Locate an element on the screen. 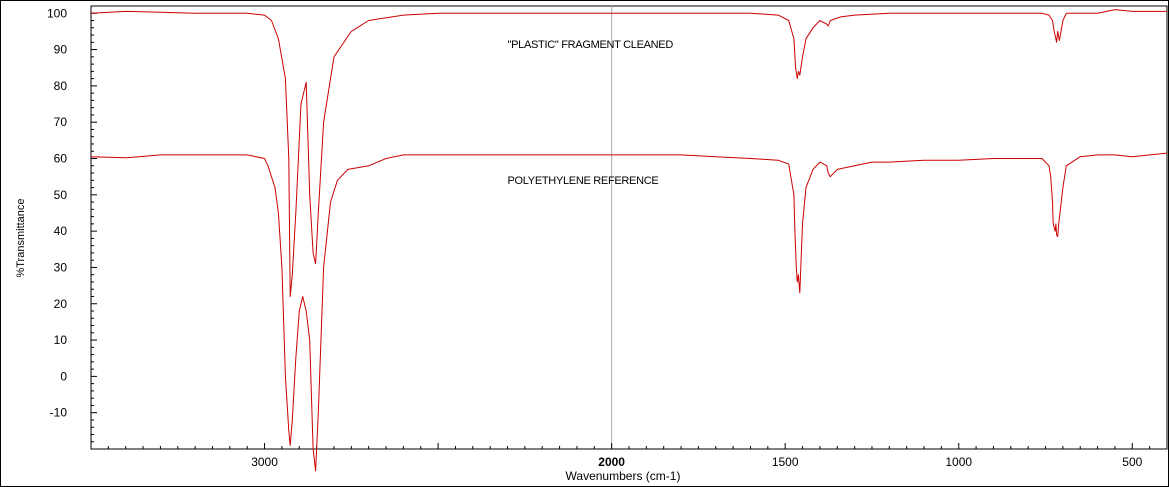 The image size is (1169, 487). y-tick-label: 20 is located at coordinates (61, 304).